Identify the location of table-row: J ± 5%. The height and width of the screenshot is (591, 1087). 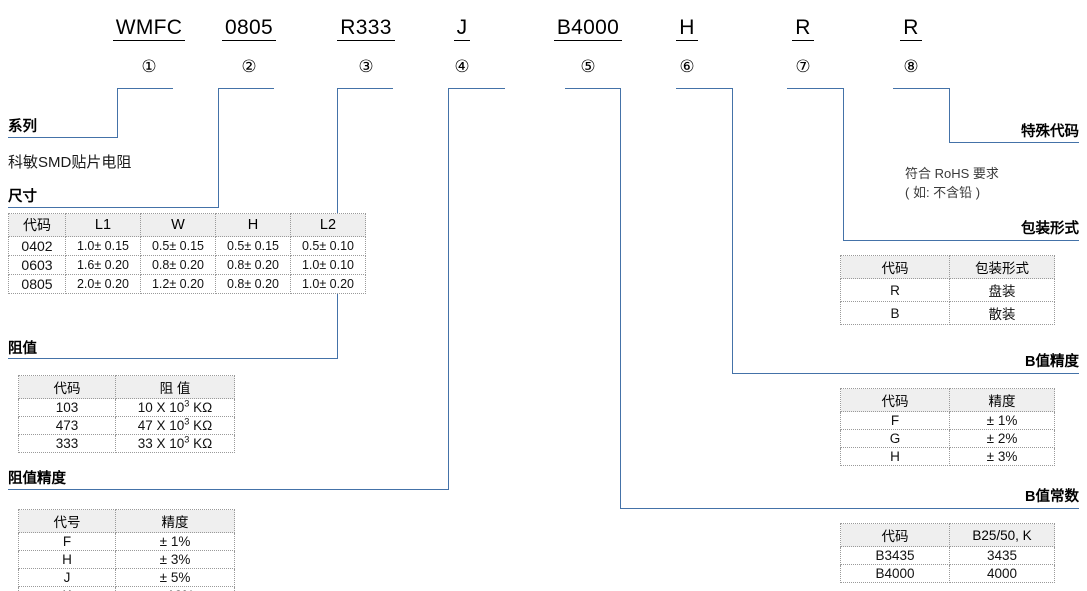
(126, 577).